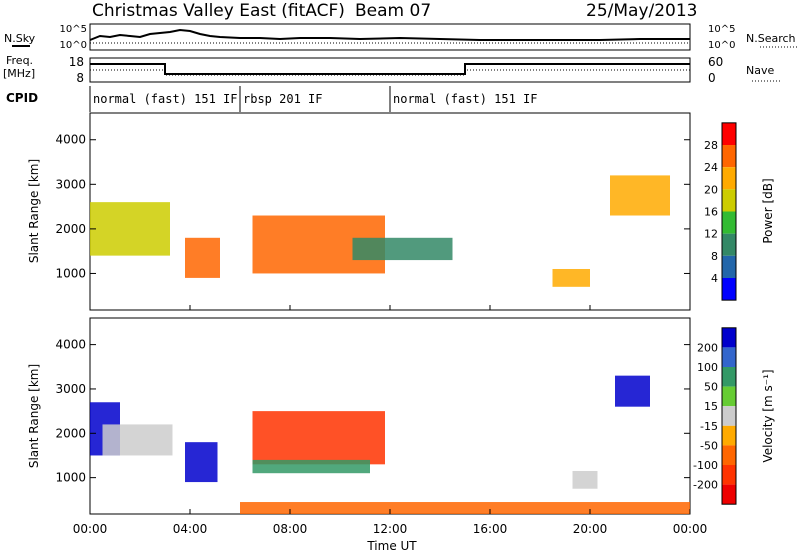 This screenshot has width=800, height=554. Describe the element at coordinates (712, 78) in the screenshot. I see `freq-tick-right-bottom: 0` at that location.